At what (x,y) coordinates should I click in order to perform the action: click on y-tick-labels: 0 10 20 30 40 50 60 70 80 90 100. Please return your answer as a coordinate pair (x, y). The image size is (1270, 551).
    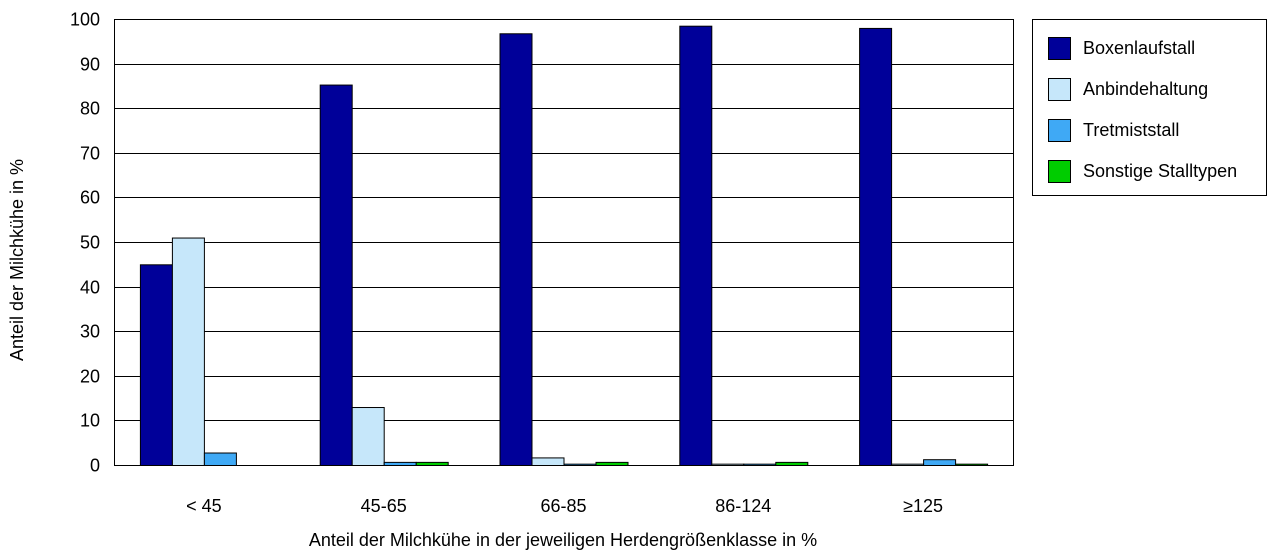
    Looking at the image, I should click on (85, 243).